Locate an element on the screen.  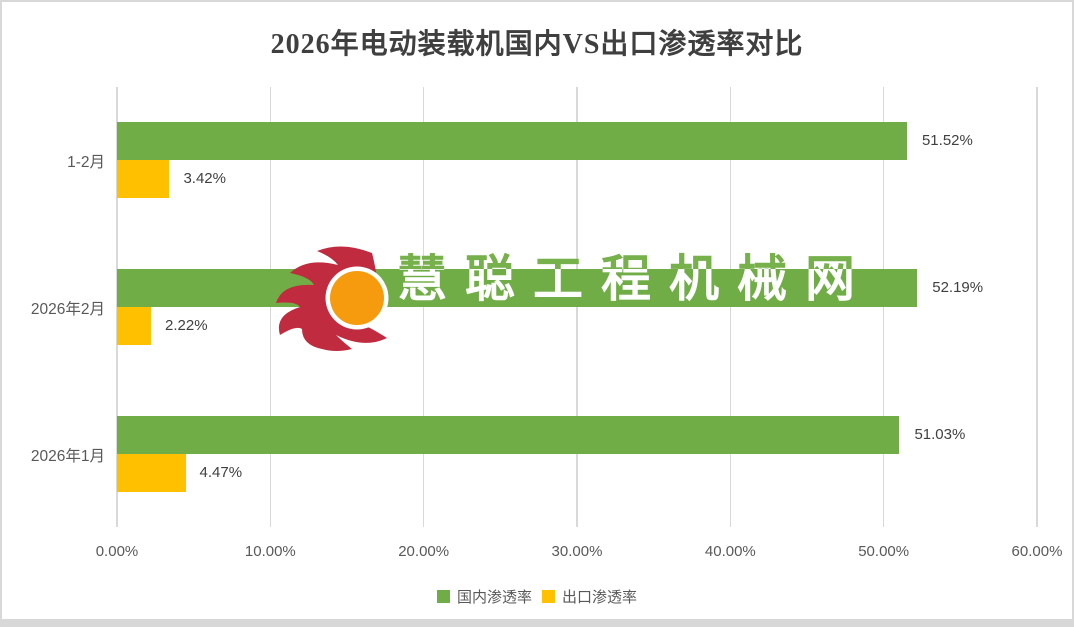
x-axis-tick-label: 60.00% is located at coordinates (1037, 551).